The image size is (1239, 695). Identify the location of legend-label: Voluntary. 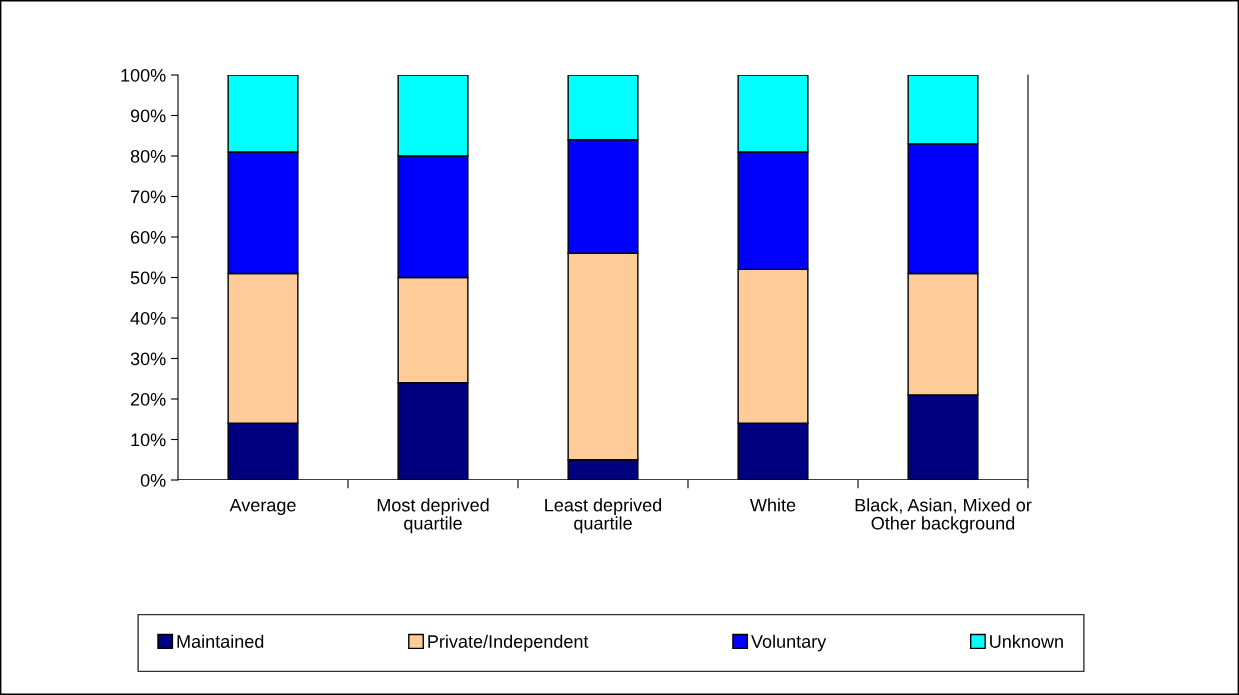
(789, 643).